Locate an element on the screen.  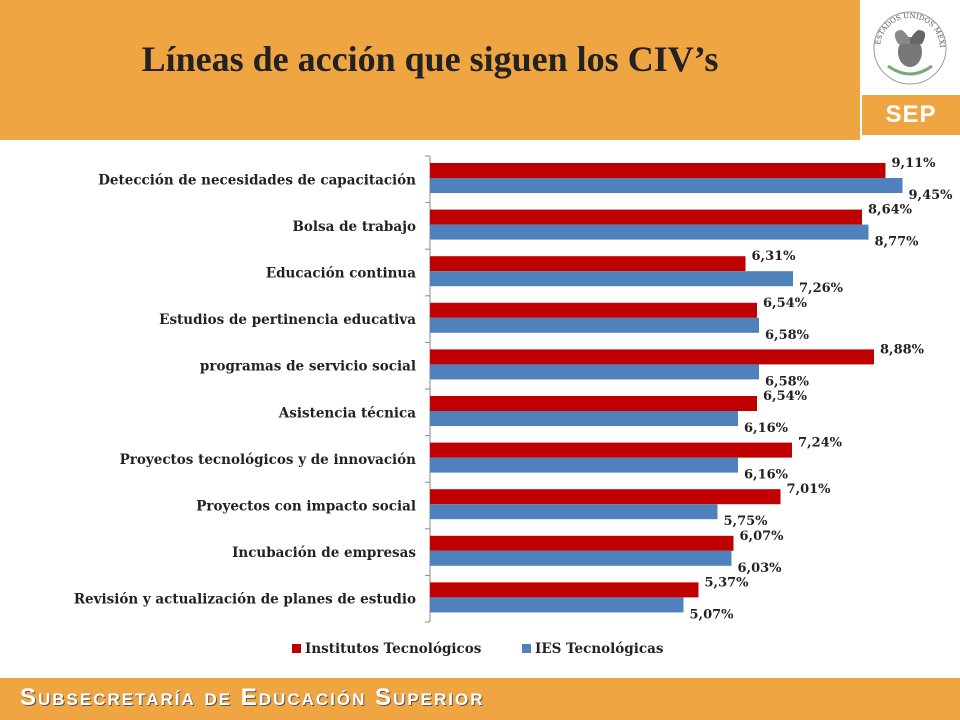
data-label: 6,03% is located at coordinates (760, 568).